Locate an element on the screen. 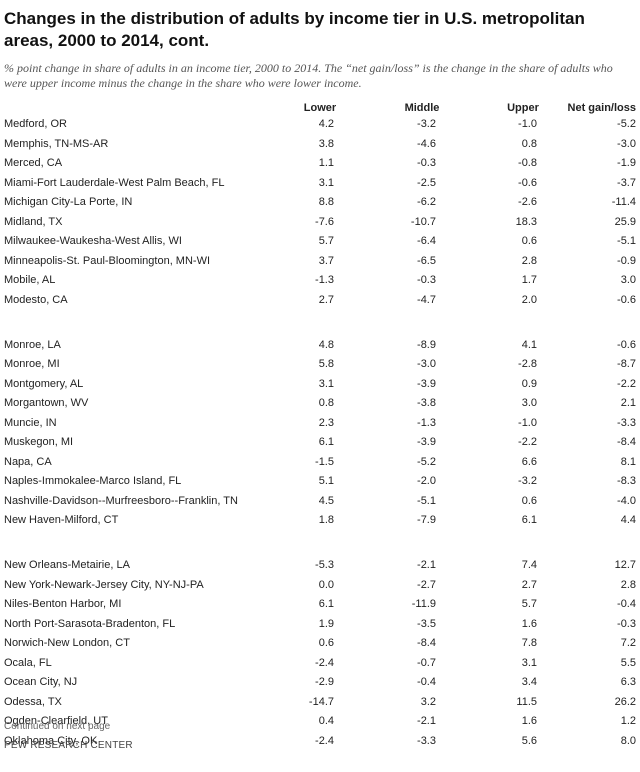  cell-value: -2.6 is located at coordinates (527, 202).